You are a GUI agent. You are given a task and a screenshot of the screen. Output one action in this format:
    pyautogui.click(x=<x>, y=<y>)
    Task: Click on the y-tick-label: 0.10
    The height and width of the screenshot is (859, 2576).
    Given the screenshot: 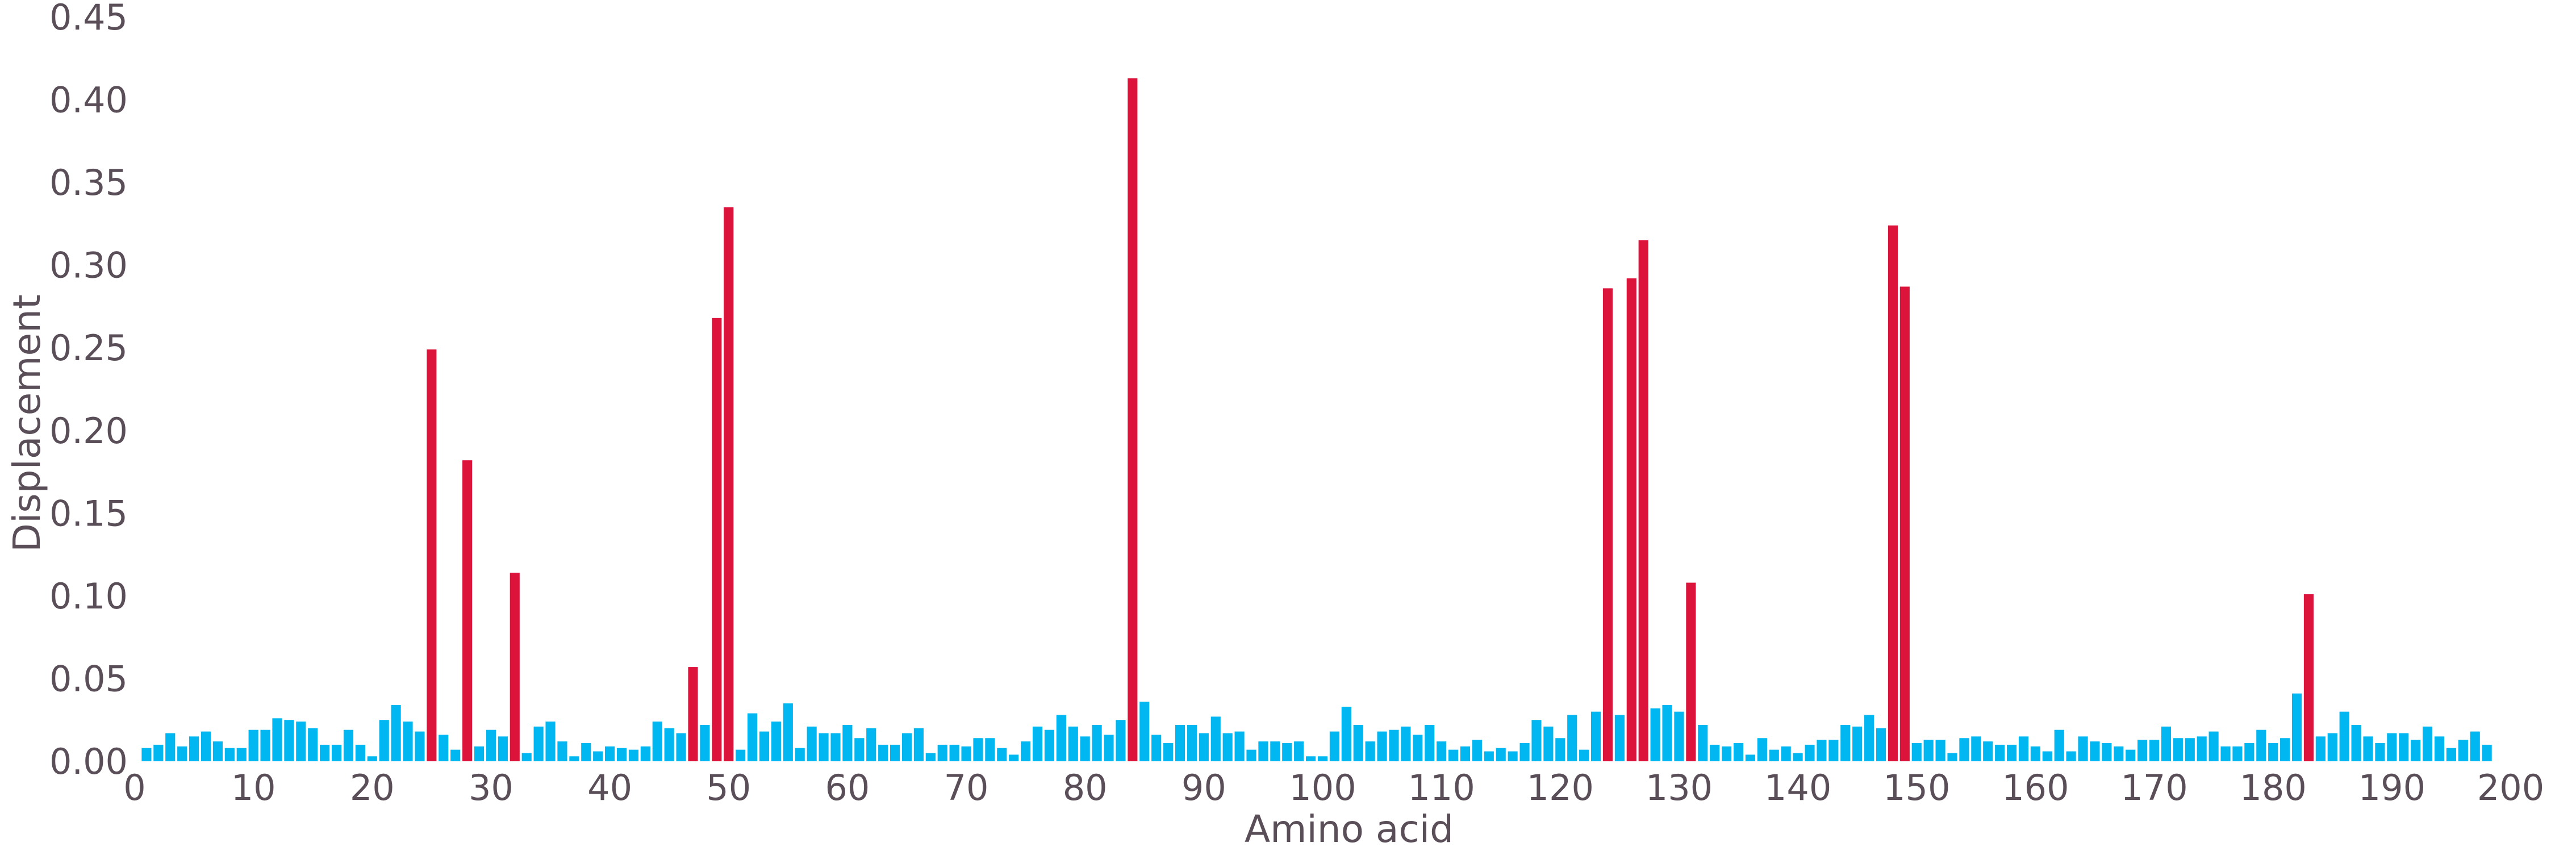 What is the action you would take?
    pyautogui.click(x=88, y=596)
    